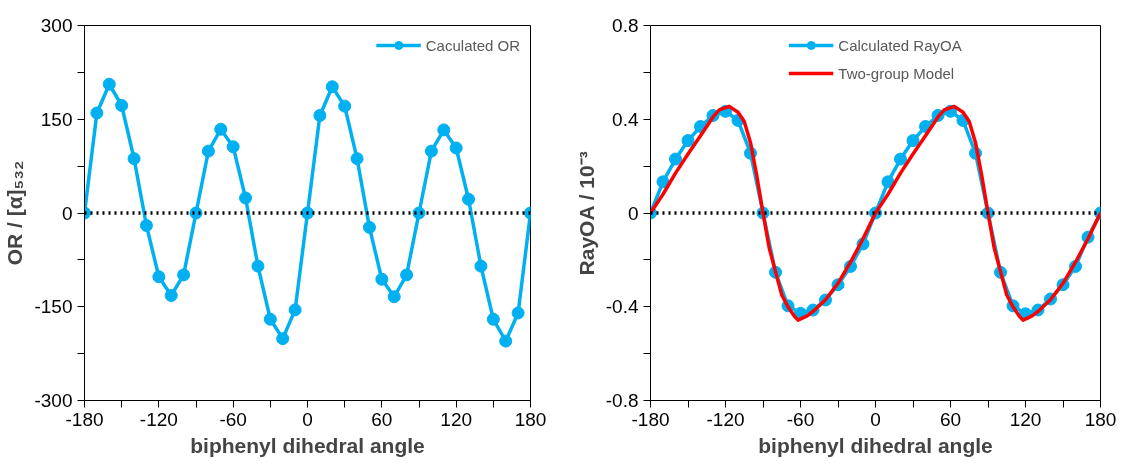 This screenshot has height=475, width=1138. I want to click on y-tick-label: -0.4, so click(622, 307).